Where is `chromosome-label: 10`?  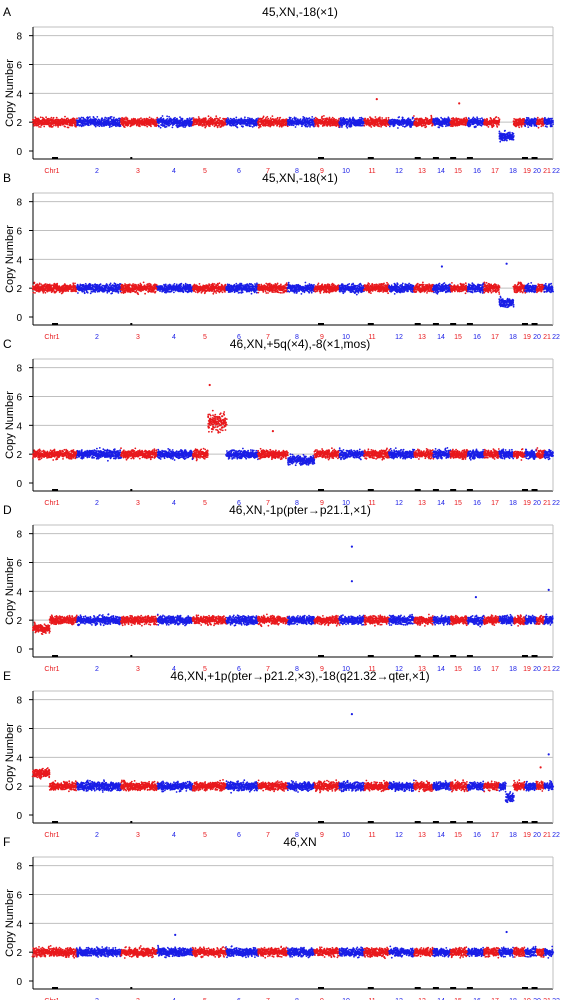
chromosome-label: 10 is located at coordinates (346, 171).